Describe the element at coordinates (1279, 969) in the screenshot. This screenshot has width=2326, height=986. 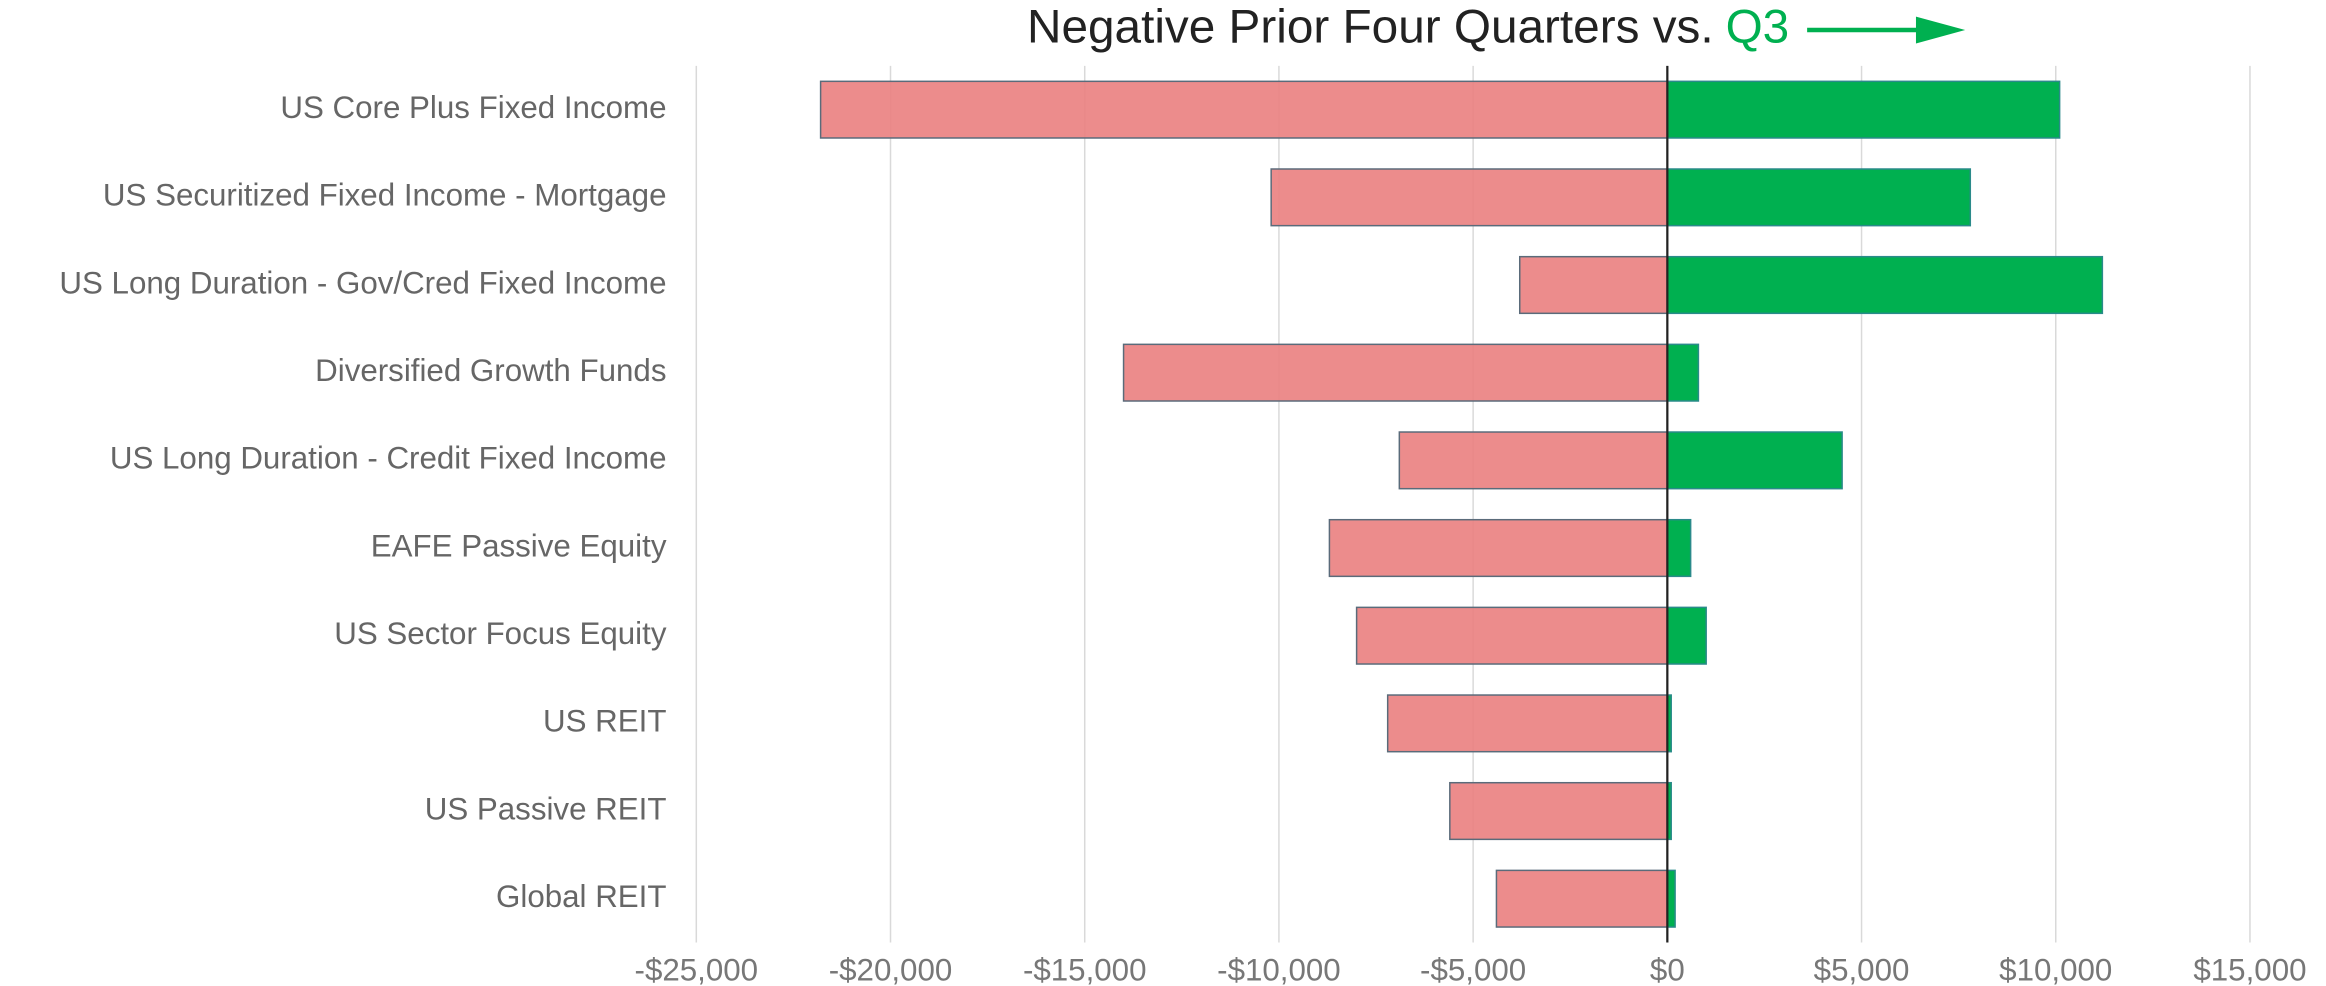
I see `x-tick-label: -$10,000` at that location.